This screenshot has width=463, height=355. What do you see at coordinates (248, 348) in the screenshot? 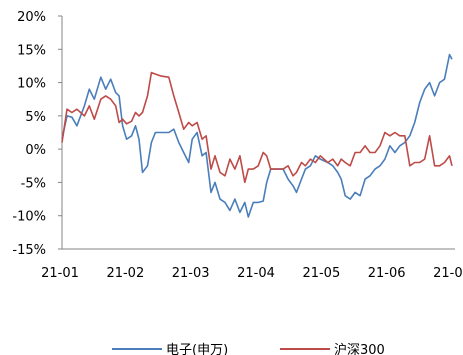
I see `legend: 电子(申万) 沪深300` at bounding box center [248, 348].